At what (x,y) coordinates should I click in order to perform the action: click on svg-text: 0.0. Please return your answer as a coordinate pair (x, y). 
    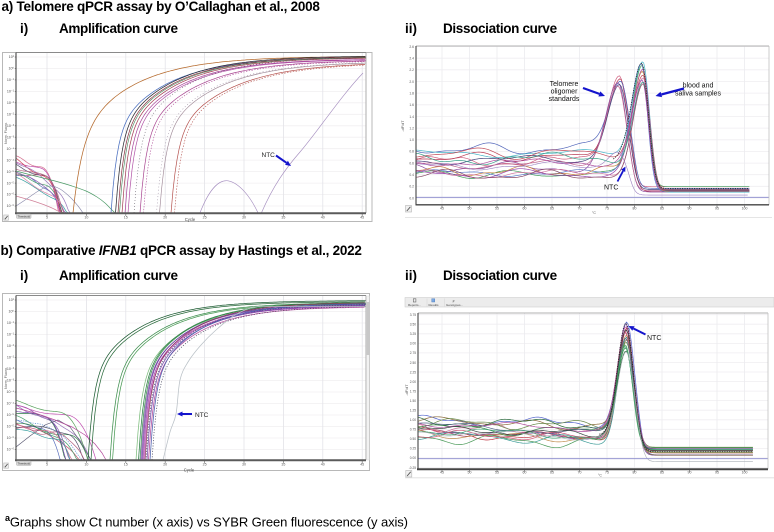
    Looking at the image, I should click on (411, 198).